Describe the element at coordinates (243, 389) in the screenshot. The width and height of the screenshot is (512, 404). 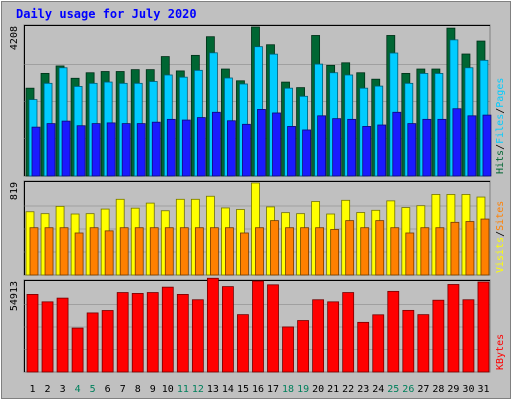
I see `day-label: 15` at that location.